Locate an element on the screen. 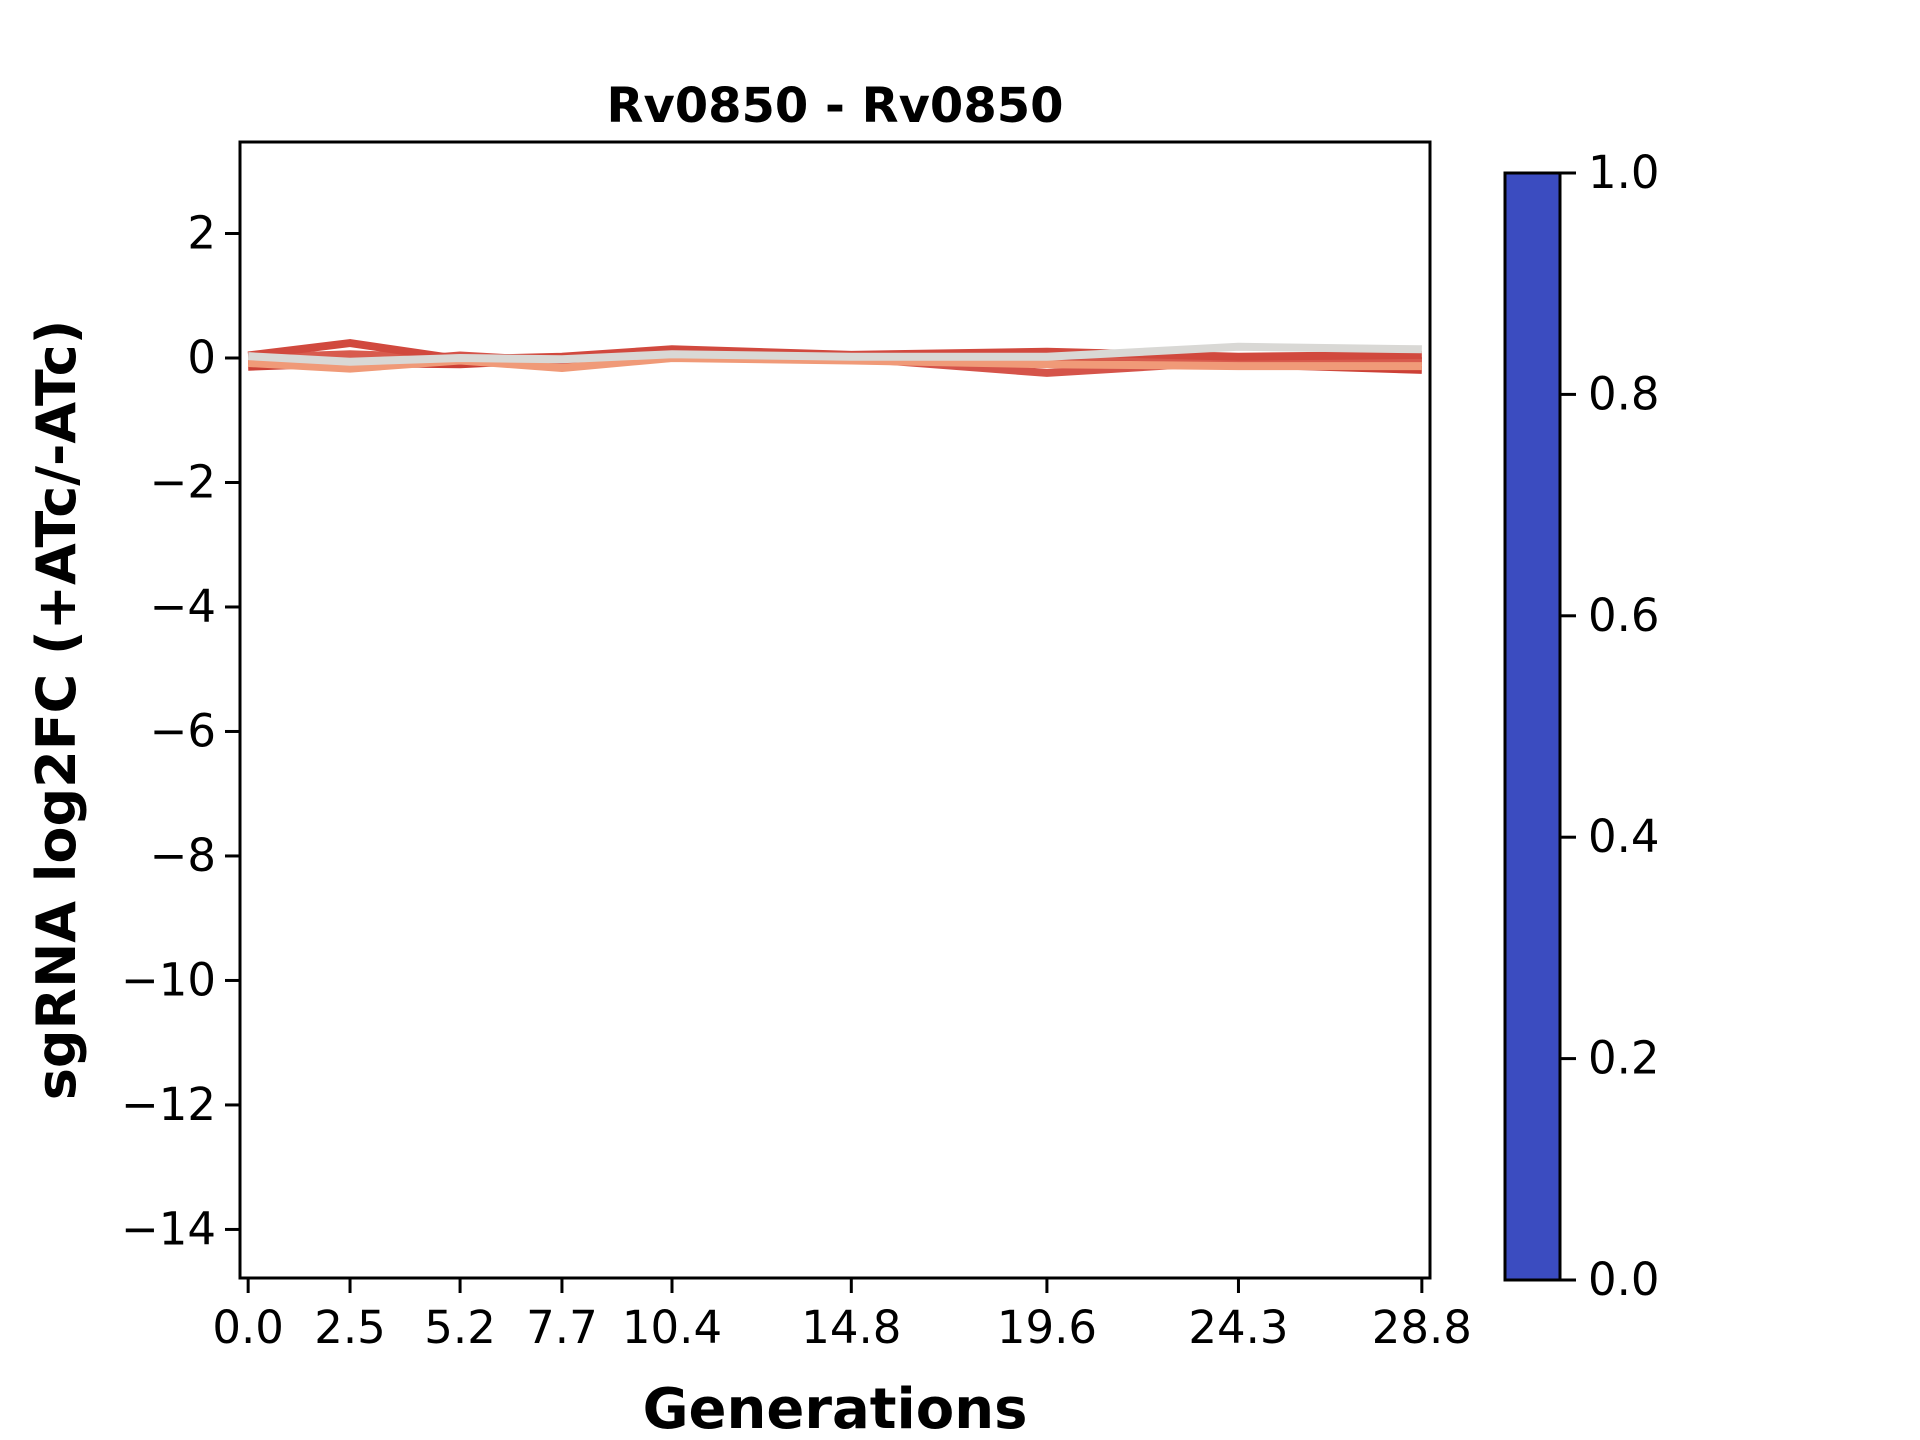  colorbar is located at coordinates (1532, 726).